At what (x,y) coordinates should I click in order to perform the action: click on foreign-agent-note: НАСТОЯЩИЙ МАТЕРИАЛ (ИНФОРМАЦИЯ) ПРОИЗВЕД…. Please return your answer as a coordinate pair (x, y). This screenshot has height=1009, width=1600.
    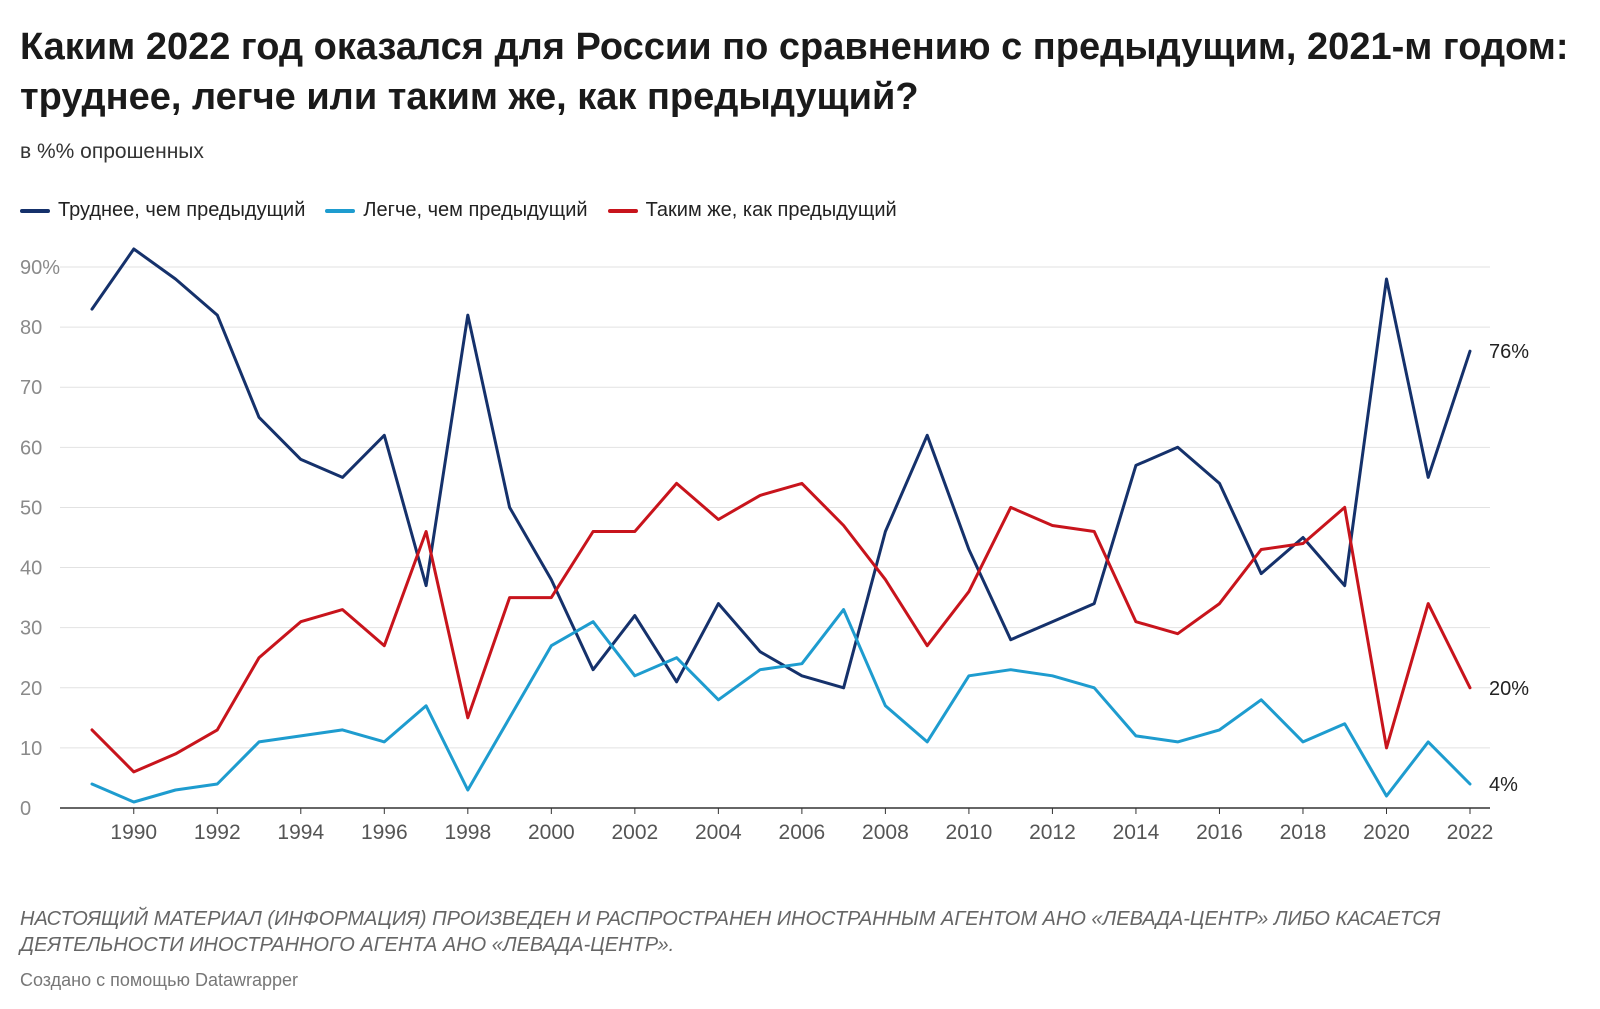
    Looking at the image, I should click on (730, 932).